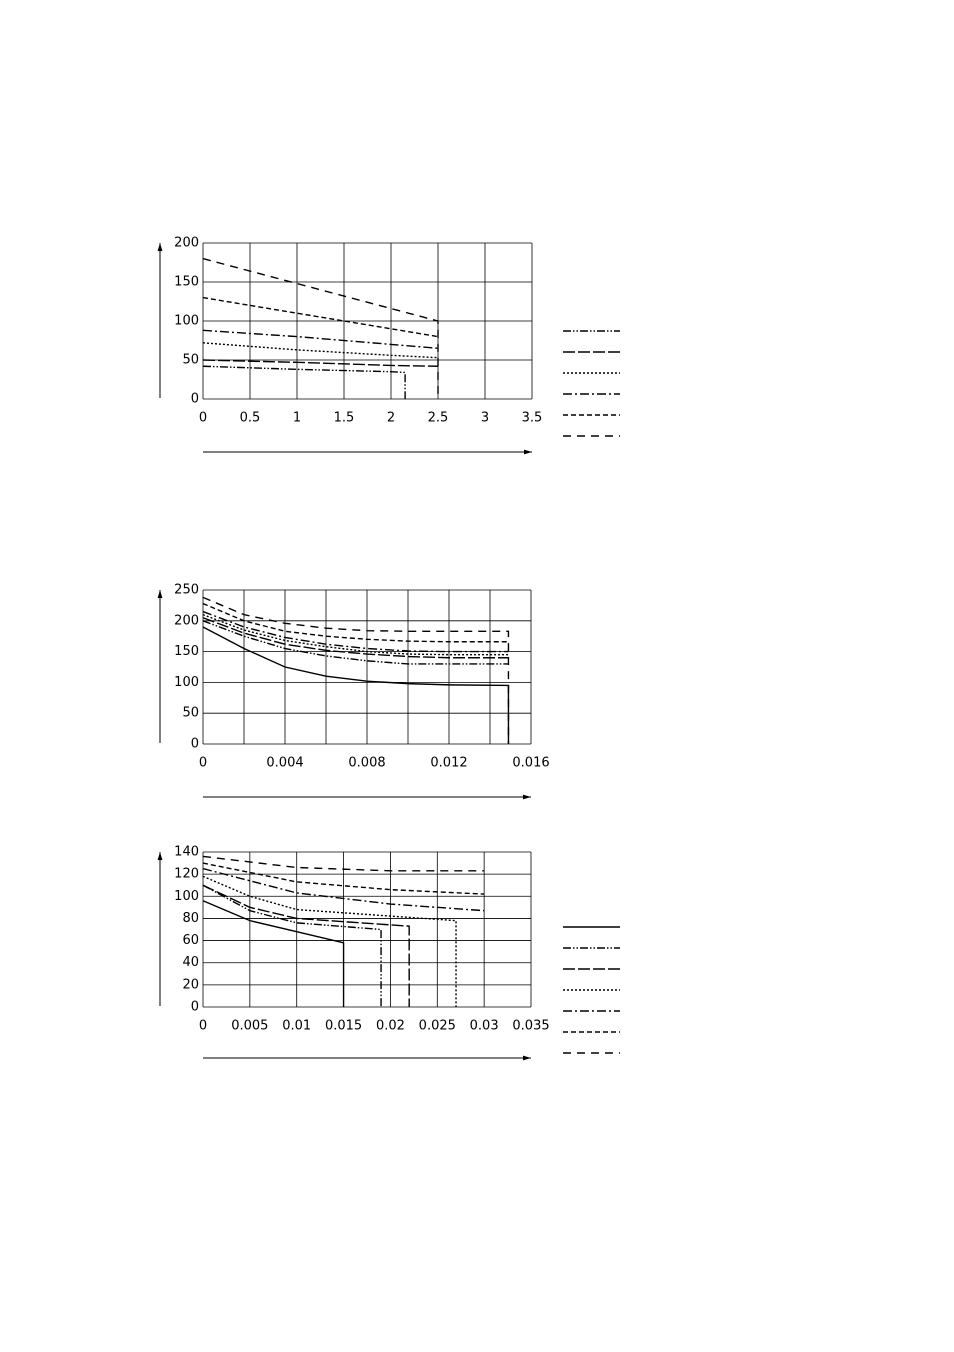 The height and width of the screenshot is (1352, 954). What do you see at coordinates (190, 940) in the screenshot?
I see `y-tick-label: 60` at bounding box center [190, 940].